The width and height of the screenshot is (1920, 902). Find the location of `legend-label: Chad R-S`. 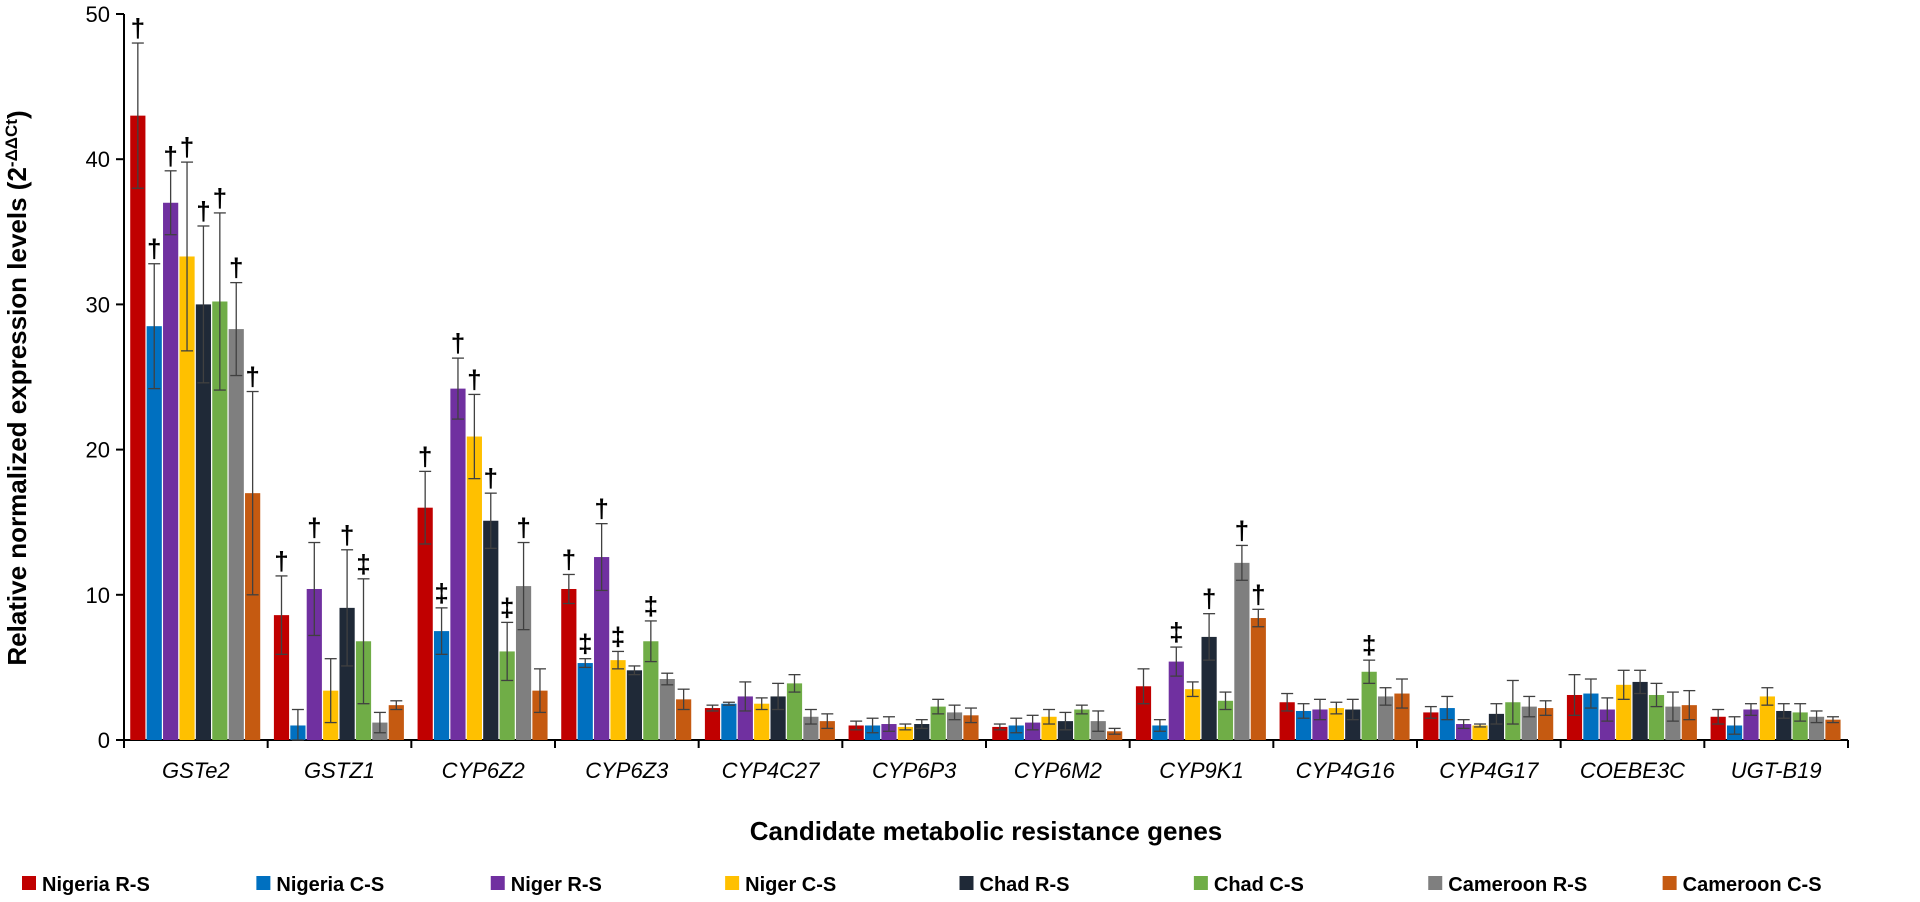

legend-label: Chad R-S is located at coordinates (1025, 885).